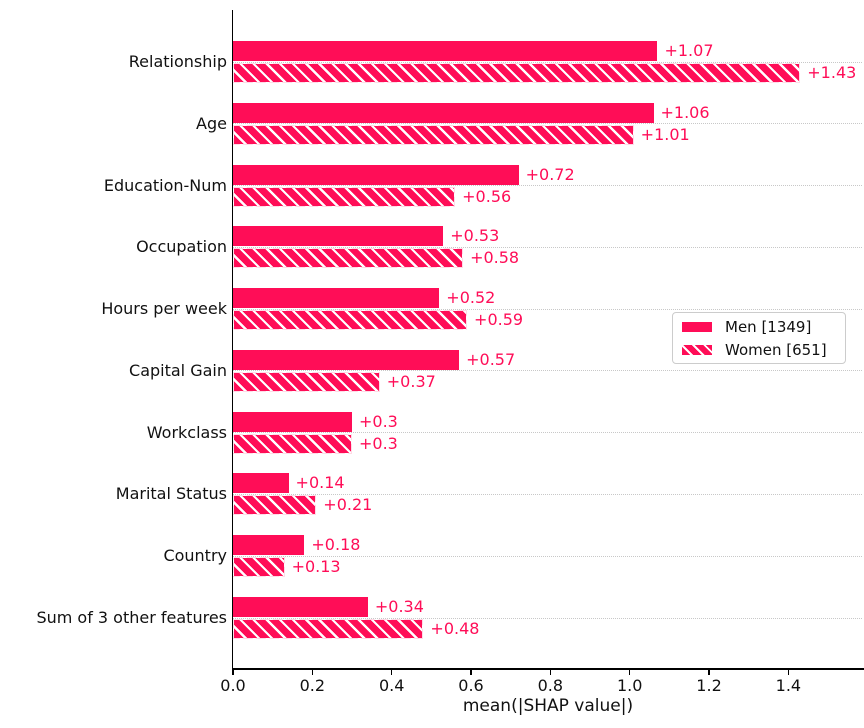 This screenshot has width=864, height=728. What do you see at coordinates (275, 505) in the screenshot?
I see `bar-women-marital-status` at bounding box center [275, 505].